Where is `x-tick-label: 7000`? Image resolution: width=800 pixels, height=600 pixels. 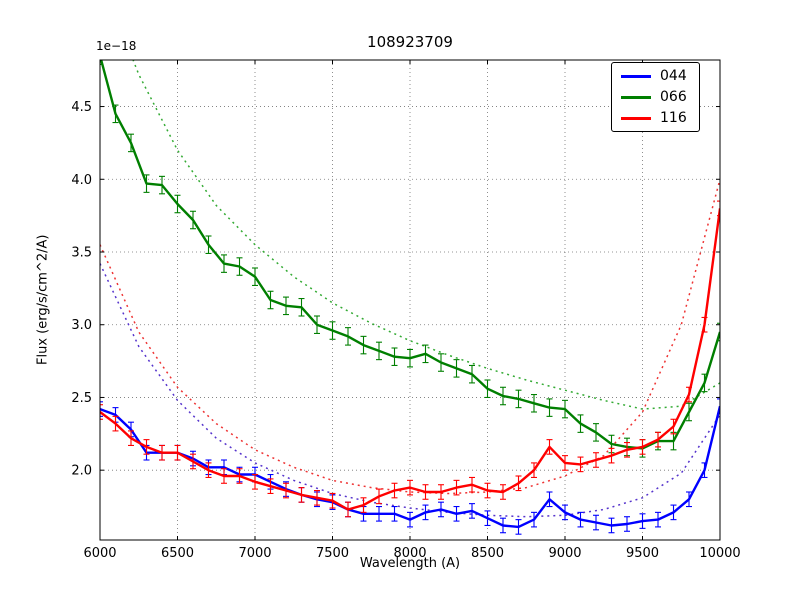 x-tick-label: 7000 is located at coordinates (254, 553).